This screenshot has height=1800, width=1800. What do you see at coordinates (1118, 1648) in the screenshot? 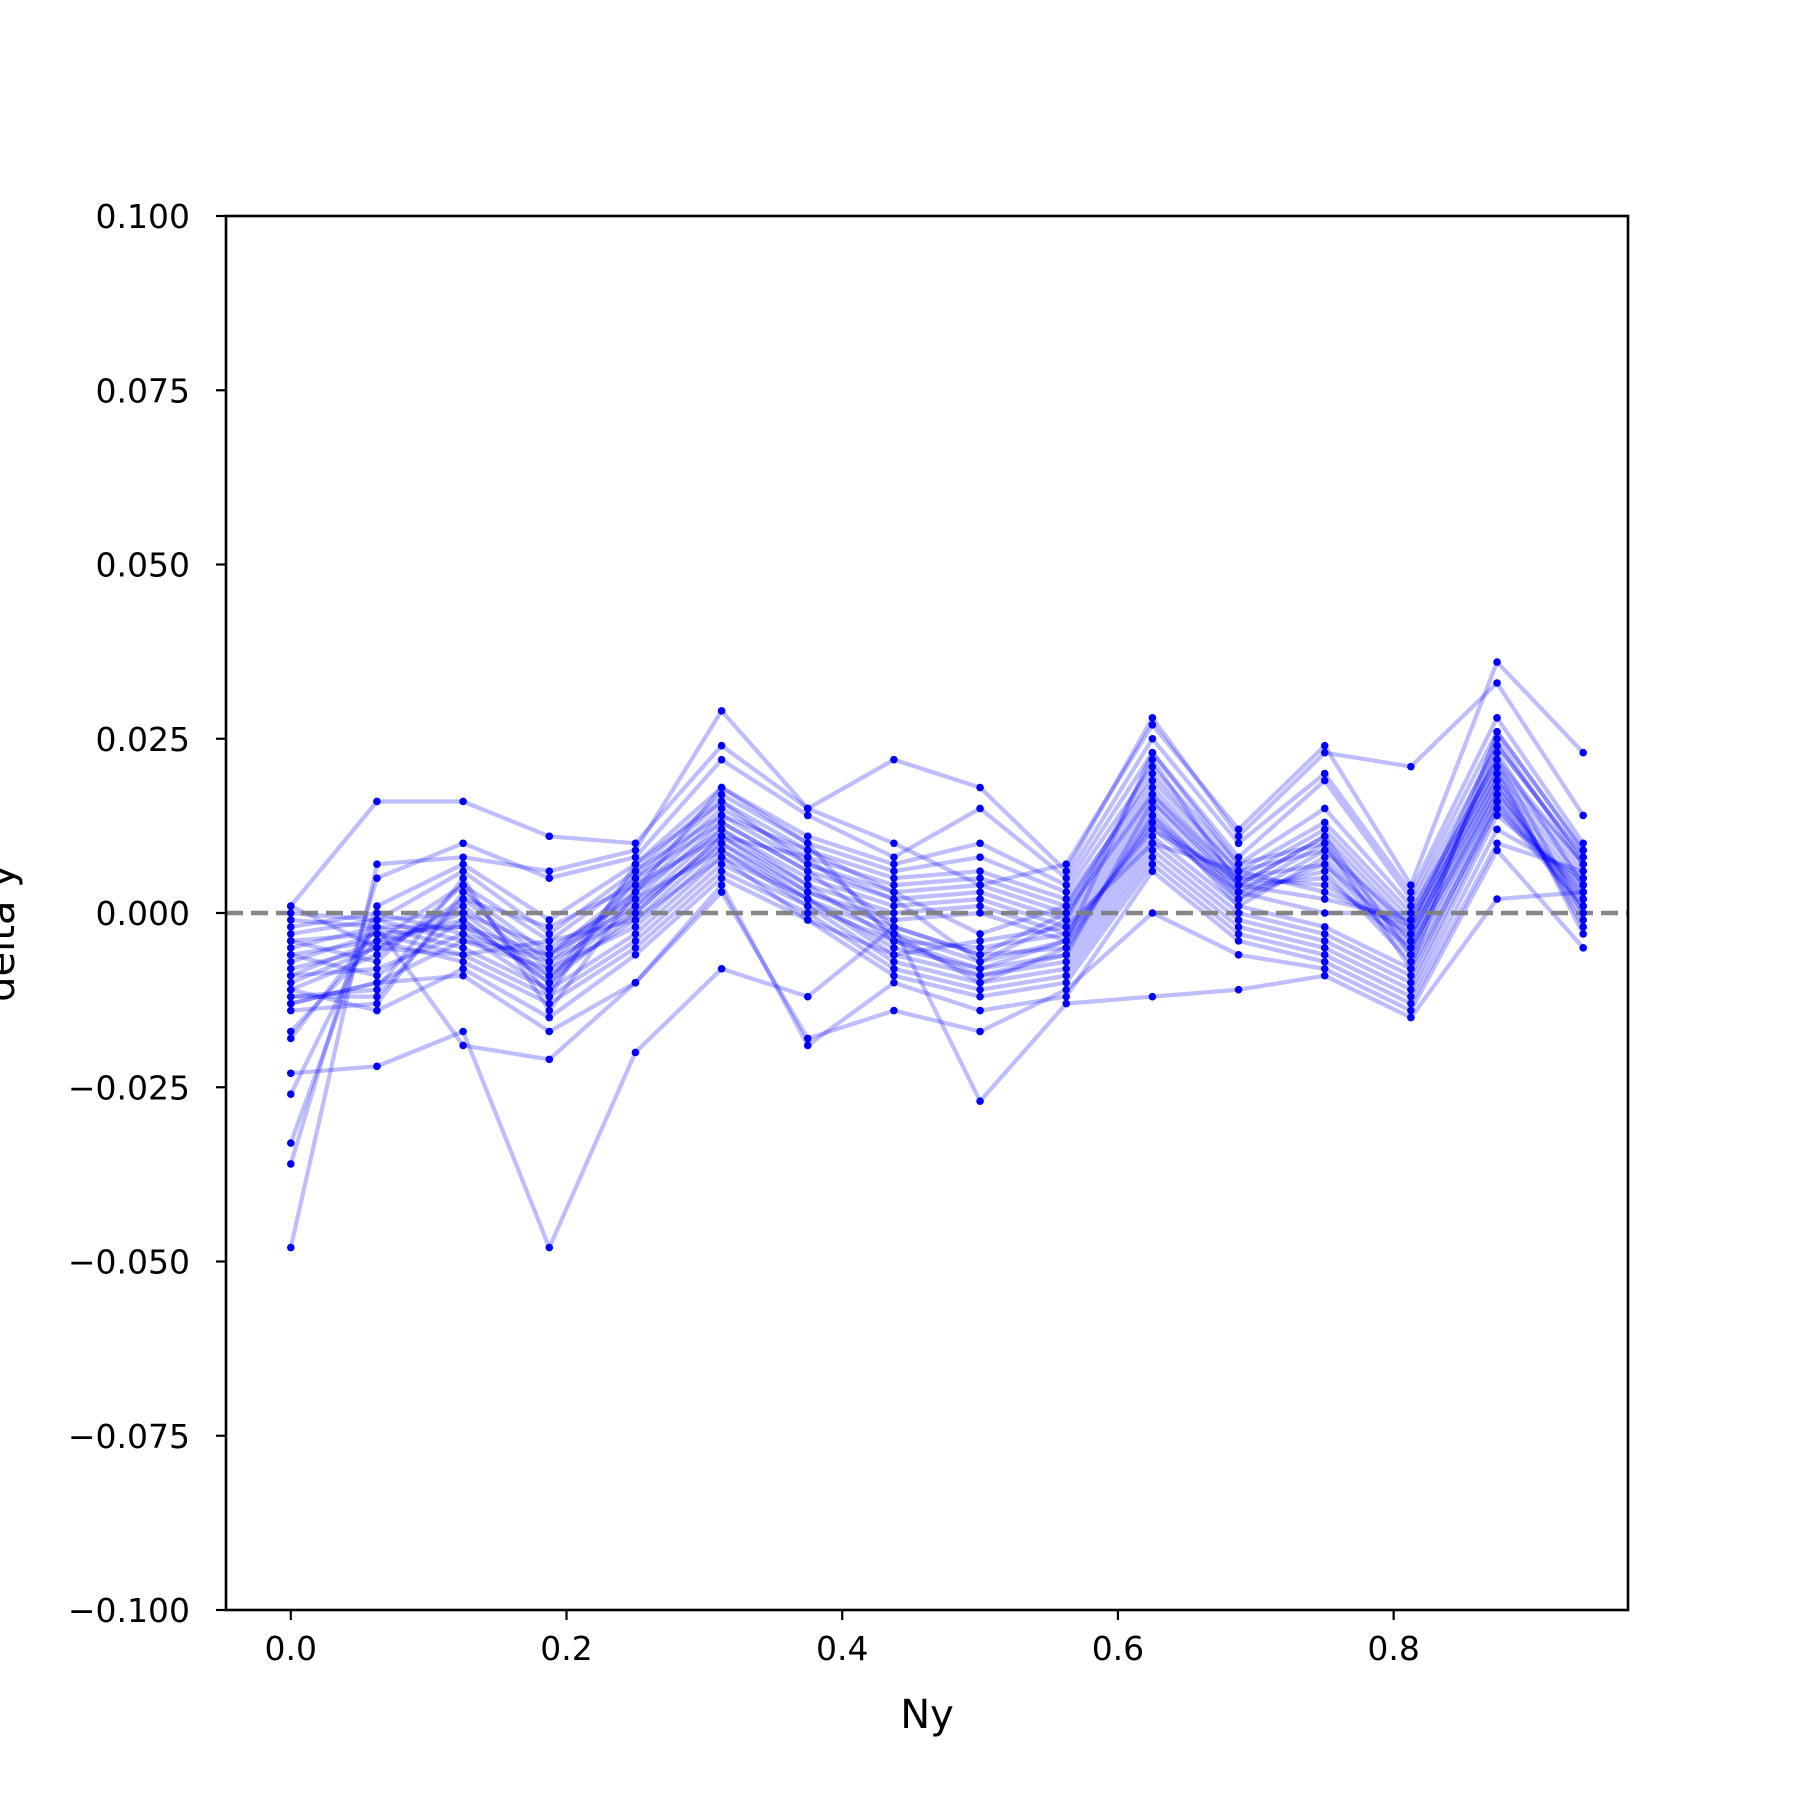
I see `x-tick-label: 0.6` at bounding box center [1118, 1648].